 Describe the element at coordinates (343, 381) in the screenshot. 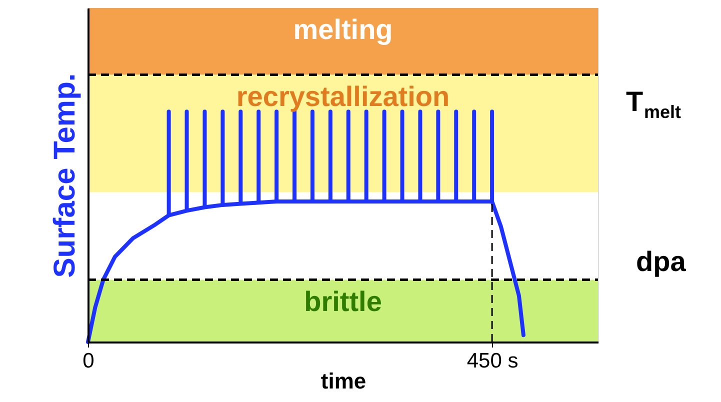

I see `x-axis-title: time` at that location.